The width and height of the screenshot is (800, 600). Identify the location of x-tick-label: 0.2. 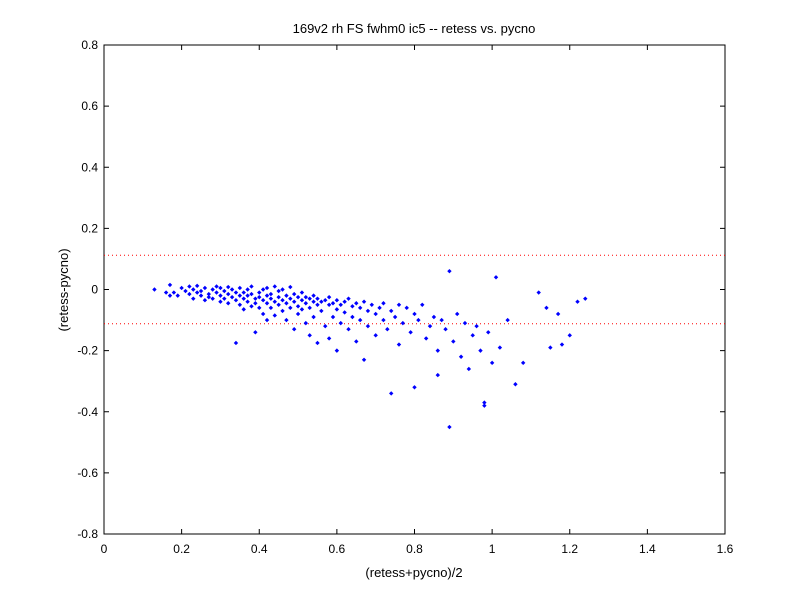
(181, 549).